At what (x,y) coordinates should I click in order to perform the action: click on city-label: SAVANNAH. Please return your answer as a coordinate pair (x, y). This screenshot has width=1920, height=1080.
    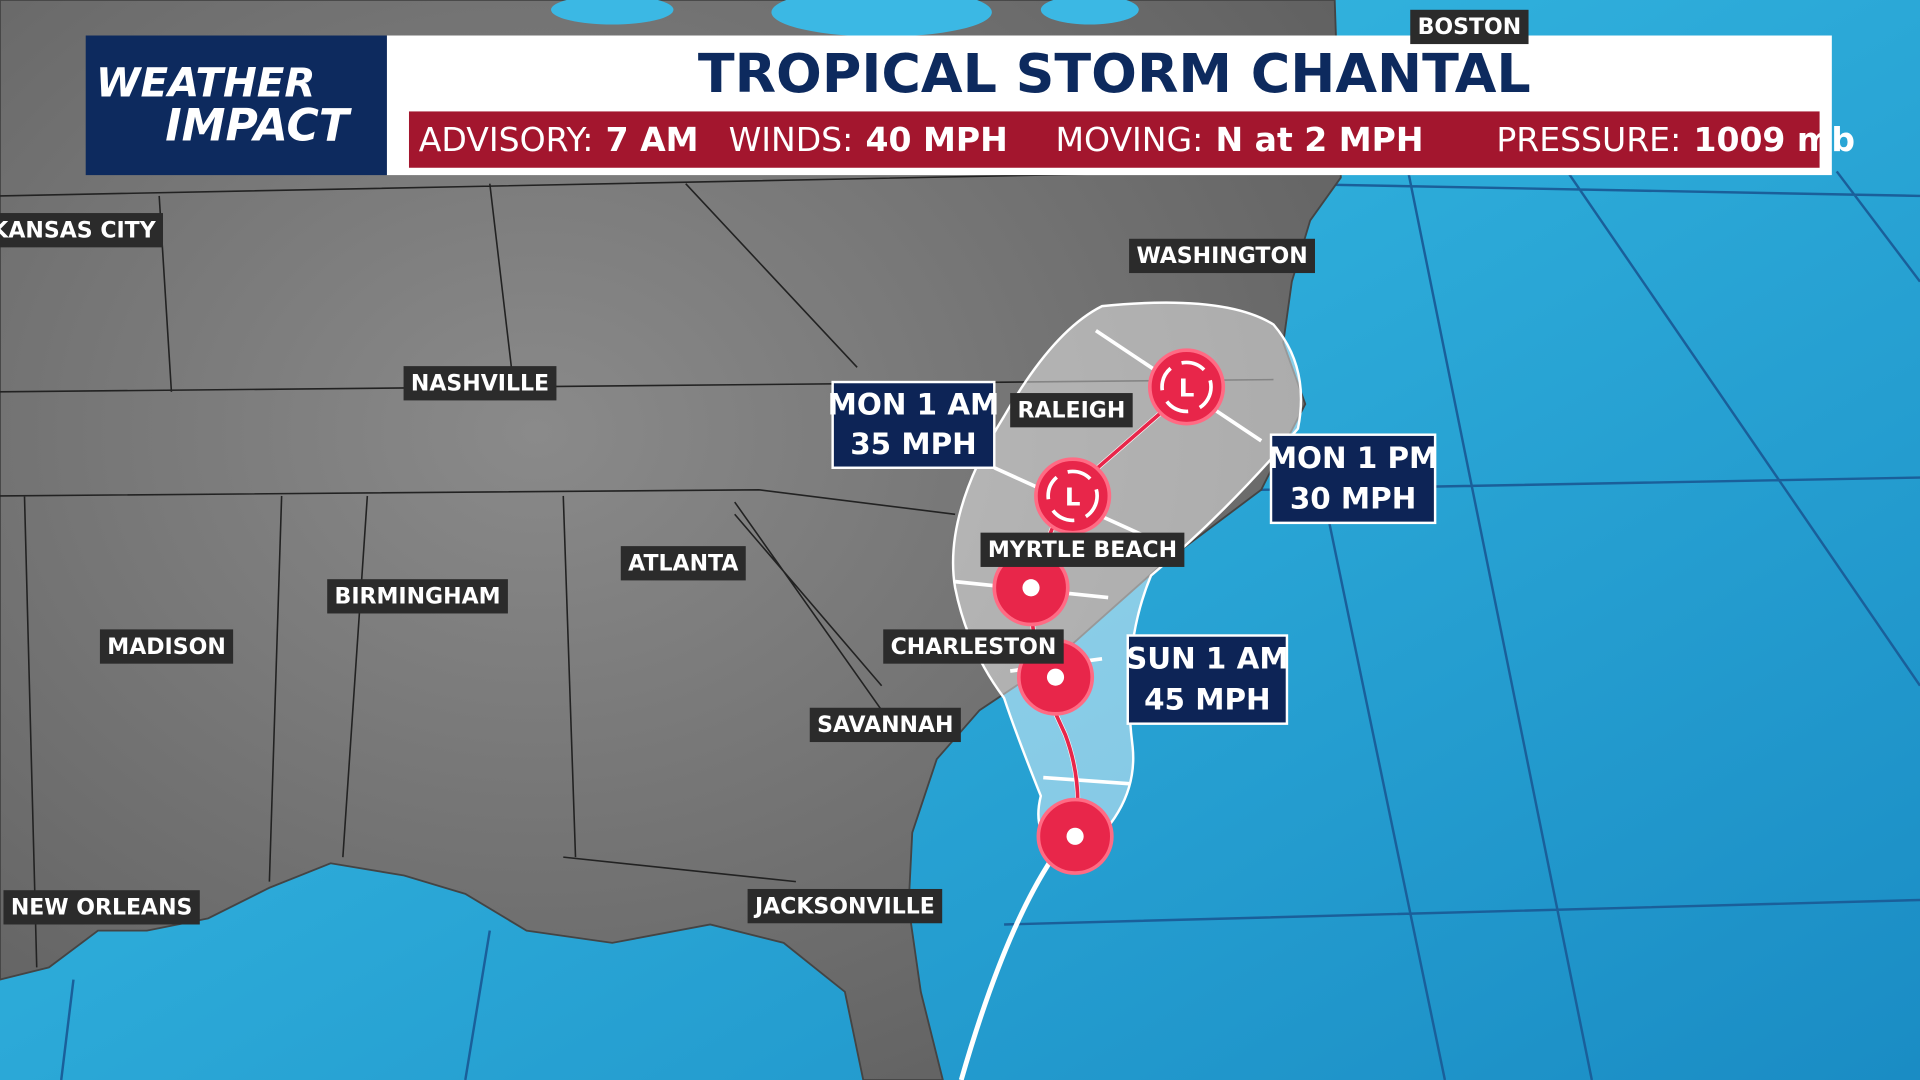
    Looking at the image, I should click on (885, 725).